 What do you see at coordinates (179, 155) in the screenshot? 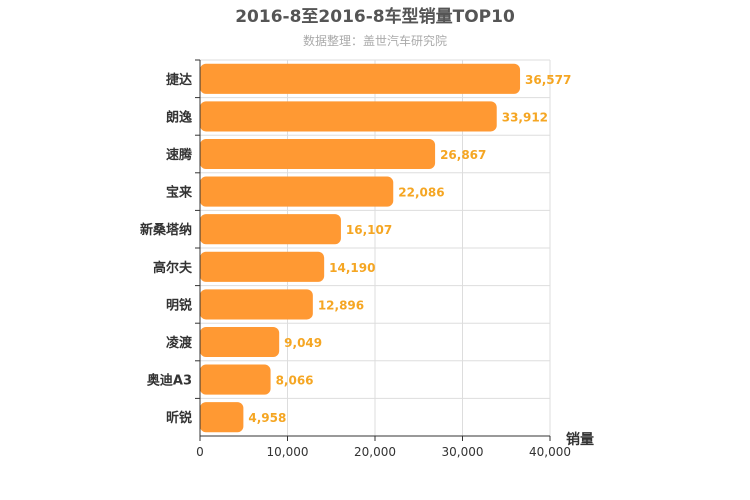
I see `category-label: 速腾` at bounding box center [179, 155].